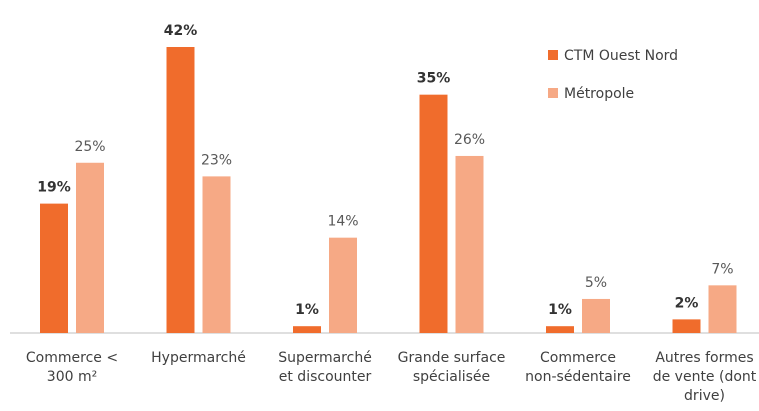 Image resolution: width=759 pixels, height=411 pixels. I want to click on legend-label: CTM Ouest Nord, so click(621, 56).